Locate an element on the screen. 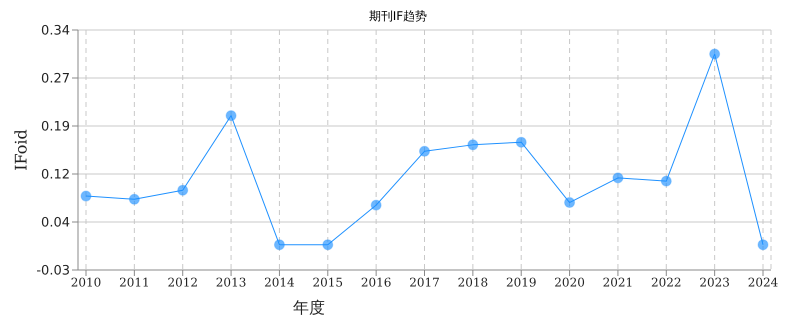 Image resolution: width=790 pixels, height=330 pixels. x-tick-label: 2021 is located at coordinates (618, 283).